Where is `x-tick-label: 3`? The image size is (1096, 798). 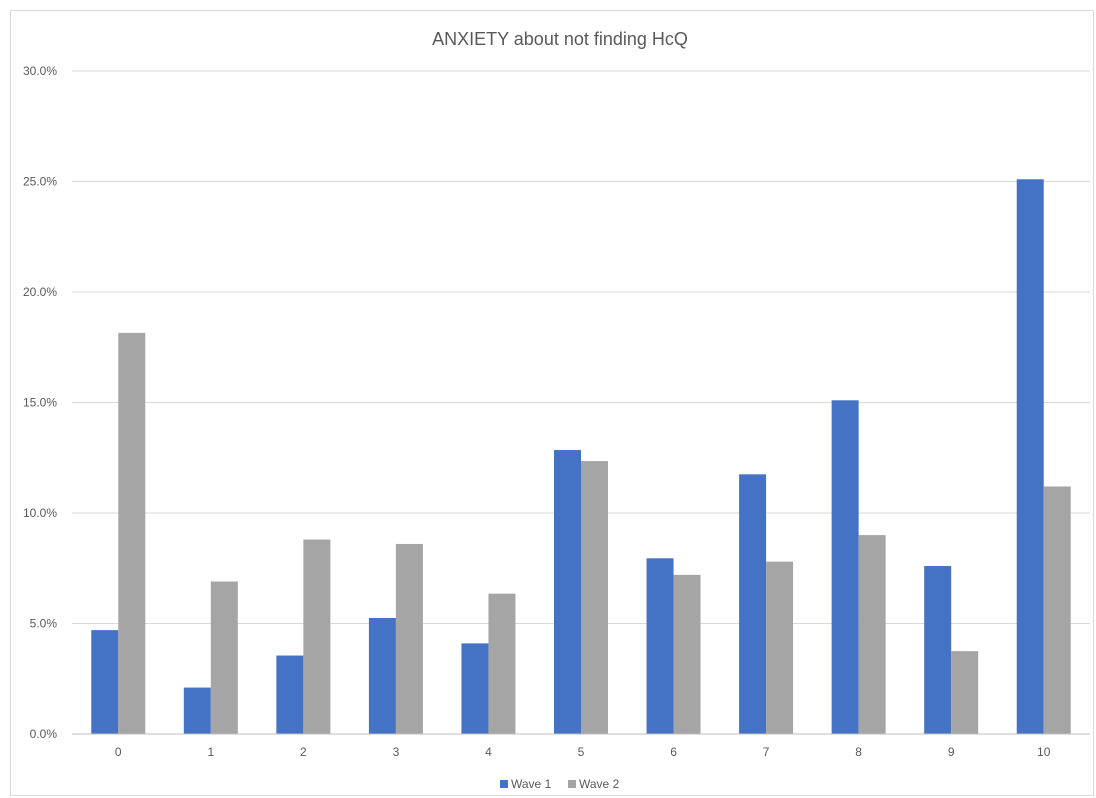
x-tick-label: 3 is located at coordinates (396, 752).